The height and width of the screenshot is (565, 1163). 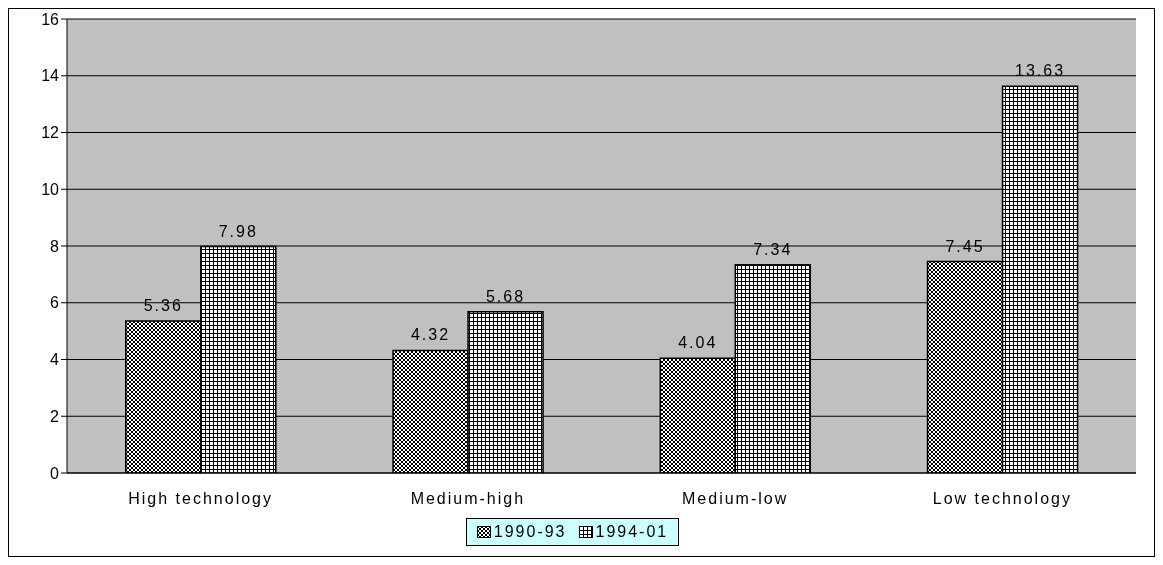 What do you see at coordinates (50, 133) in the screenshot?
I see `y-tick-label: 12` at bounding box center [50, 133].